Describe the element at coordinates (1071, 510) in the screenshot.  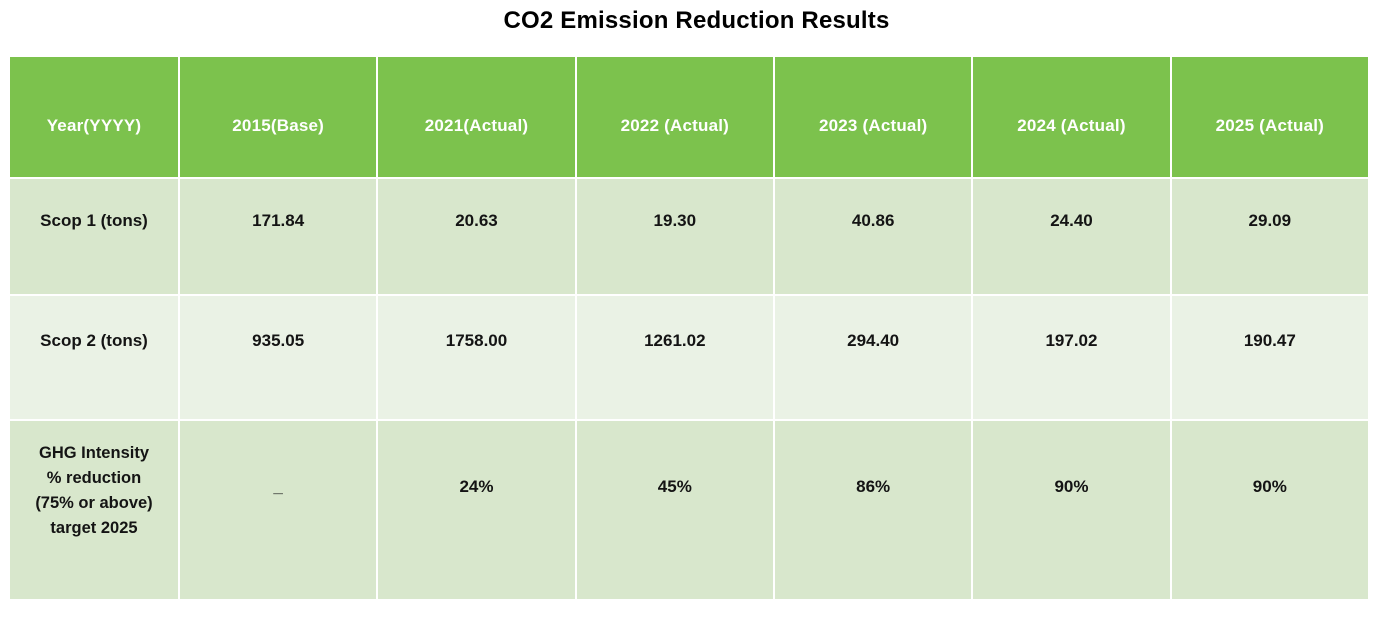
I see `value-cell-ghg-2024: 90%` at that location.